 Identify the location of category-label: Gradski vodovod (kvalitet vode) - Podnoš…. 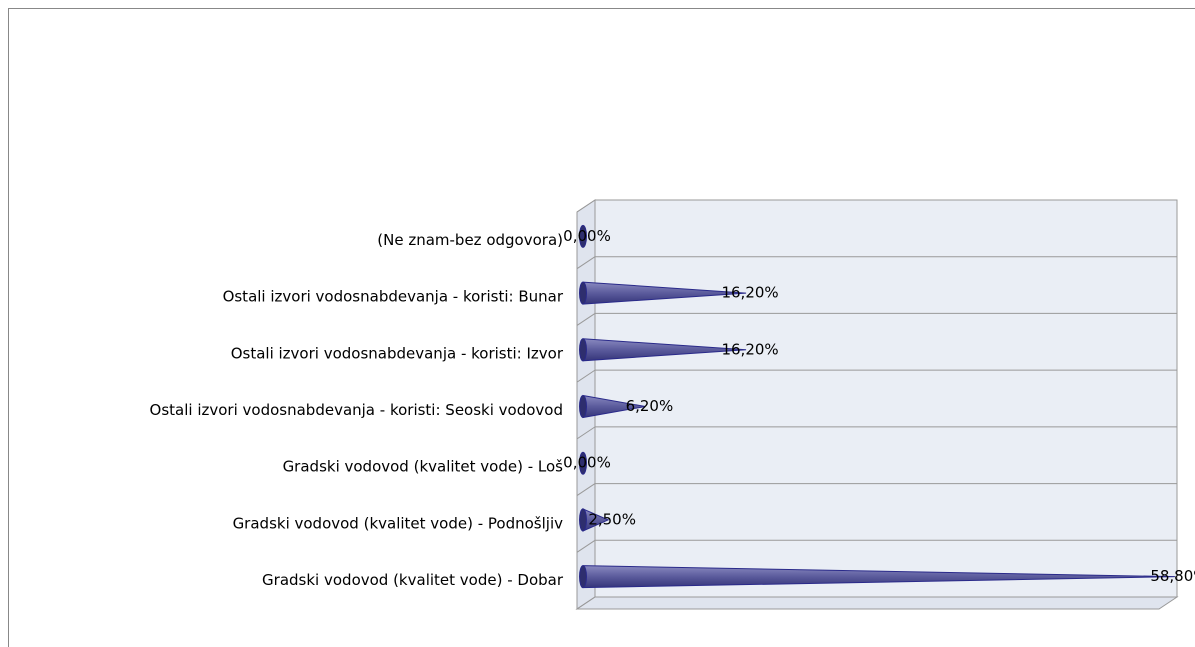
(398, 523).